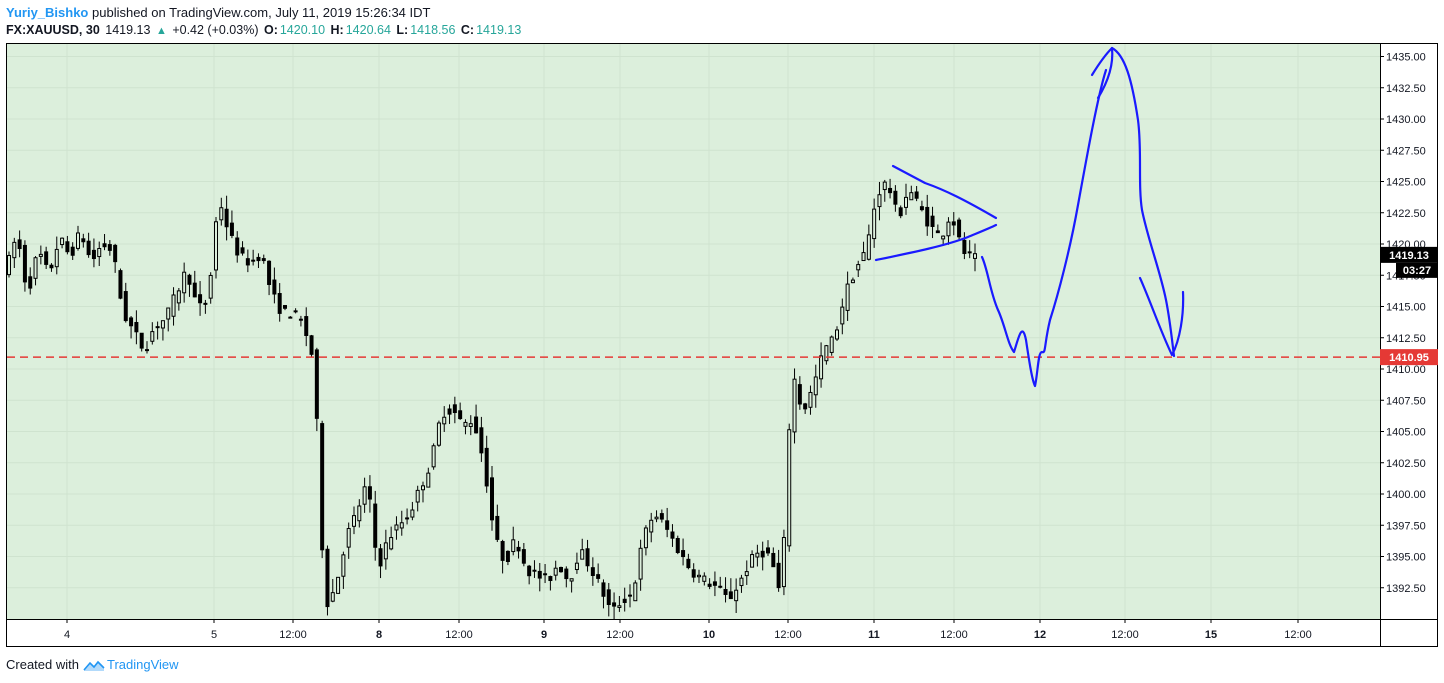 This screenshot has width=1444, height=683. What do you see at coordinates (402, 30) in the screenshot?
I see `low-label: L:` at bounding box center [402, 30].